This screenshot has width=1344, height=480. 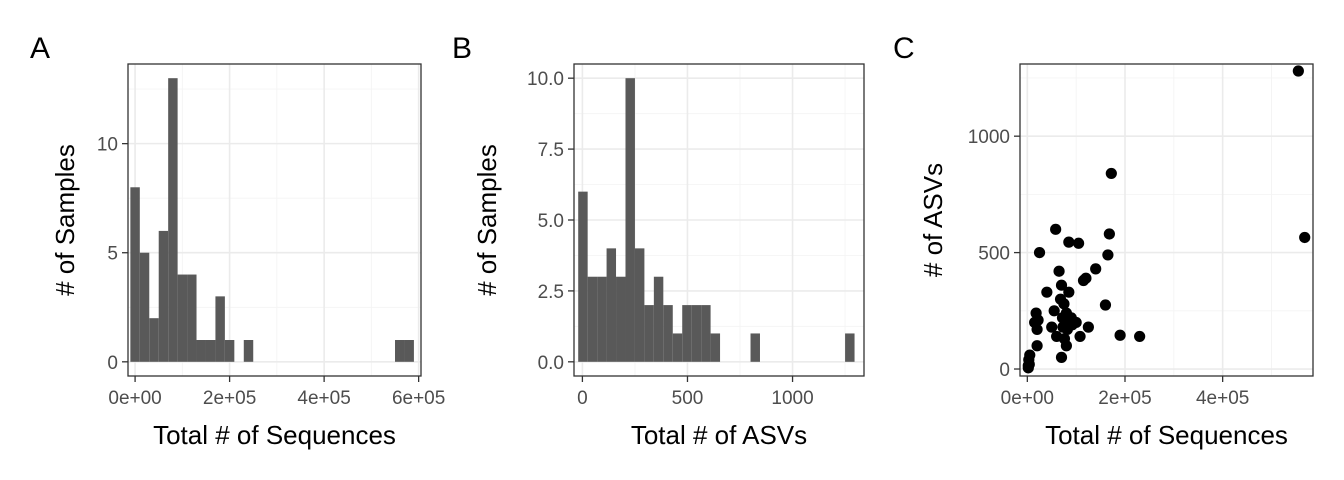 What do you see at coordinates (551, 292) in the screenshot?
I see `y-tick-label: 2.5` at bounding box center [551, 292].